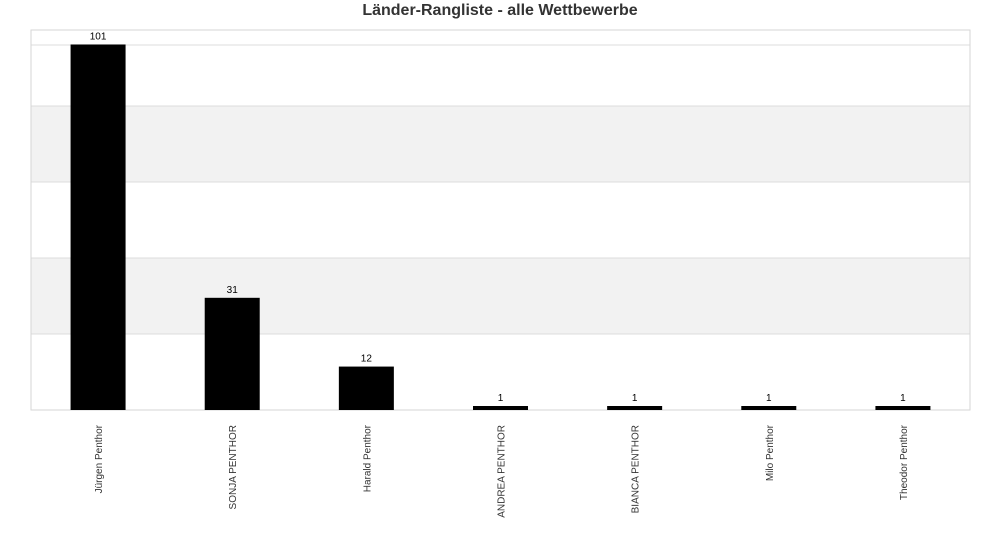 The height and width of the screenshot is (550, 1000). What do you see at coordinates (99, 458) in the screenshot?
I see `x-tick-label: Jürgen Penthor` at bounding box center [99, 458].